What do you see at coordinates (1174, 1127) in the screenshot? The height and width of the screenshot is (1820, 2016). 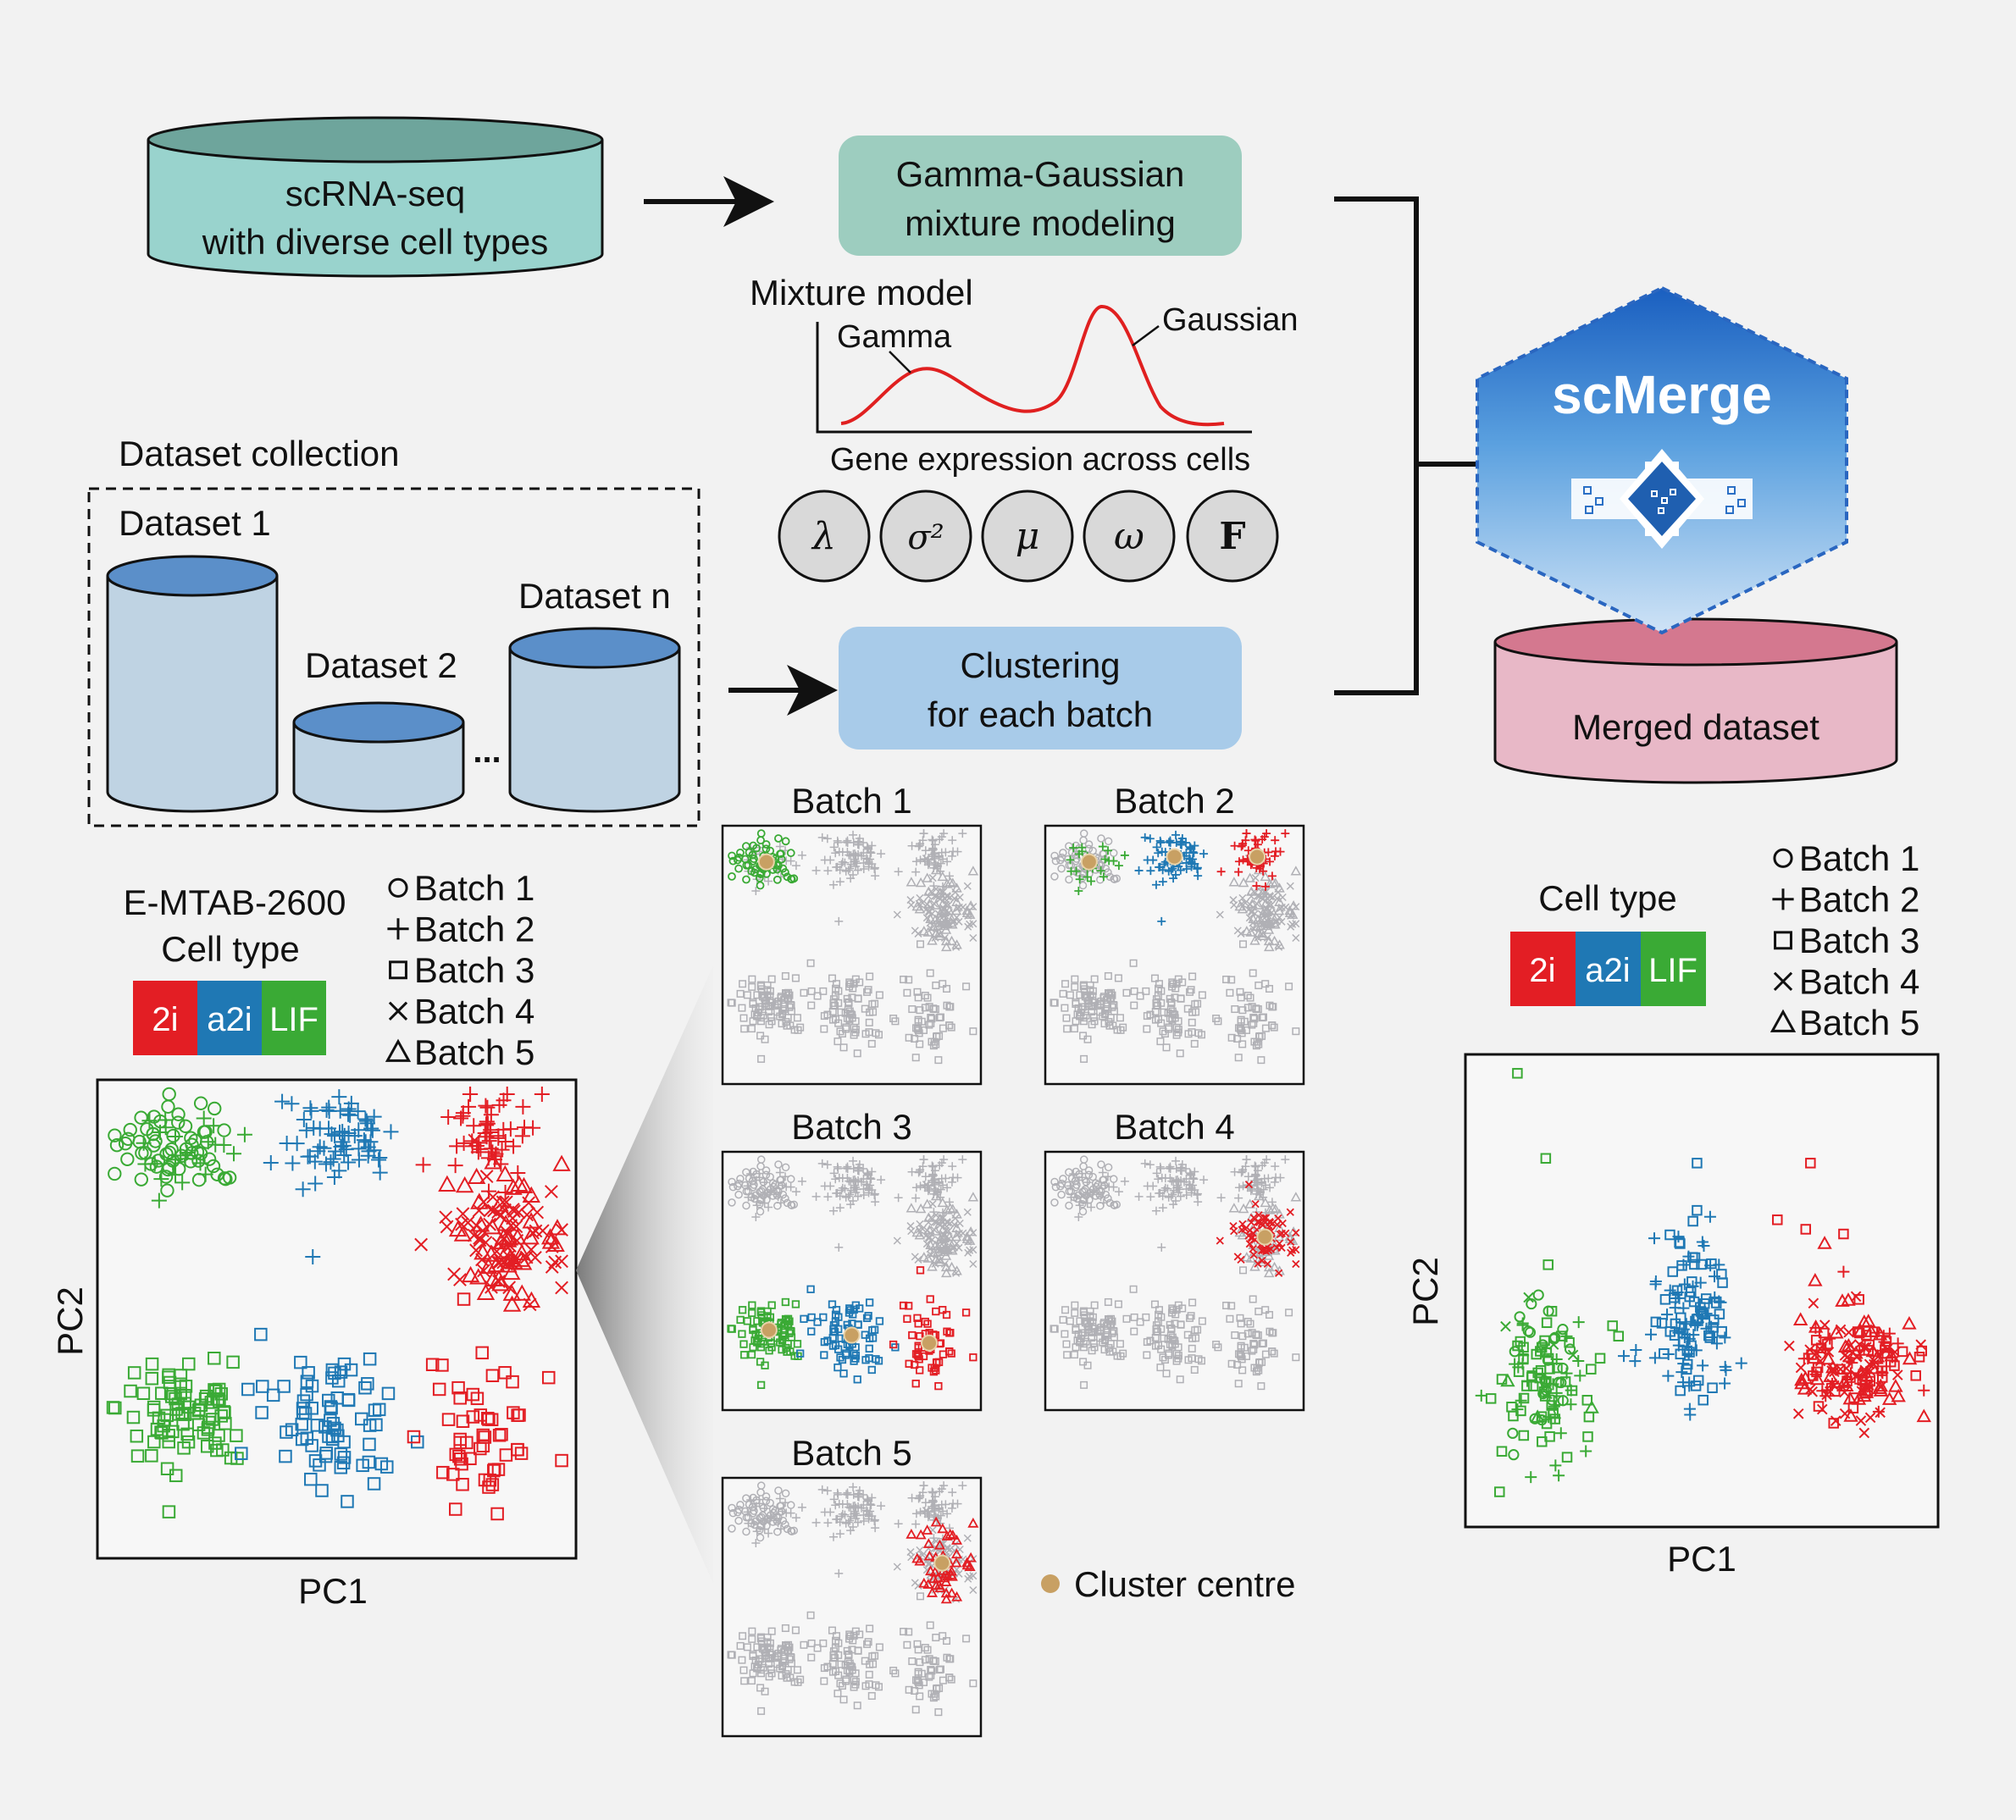 I see `batch-panel-title: Batch 4` at bounding box center [1174, 1127].